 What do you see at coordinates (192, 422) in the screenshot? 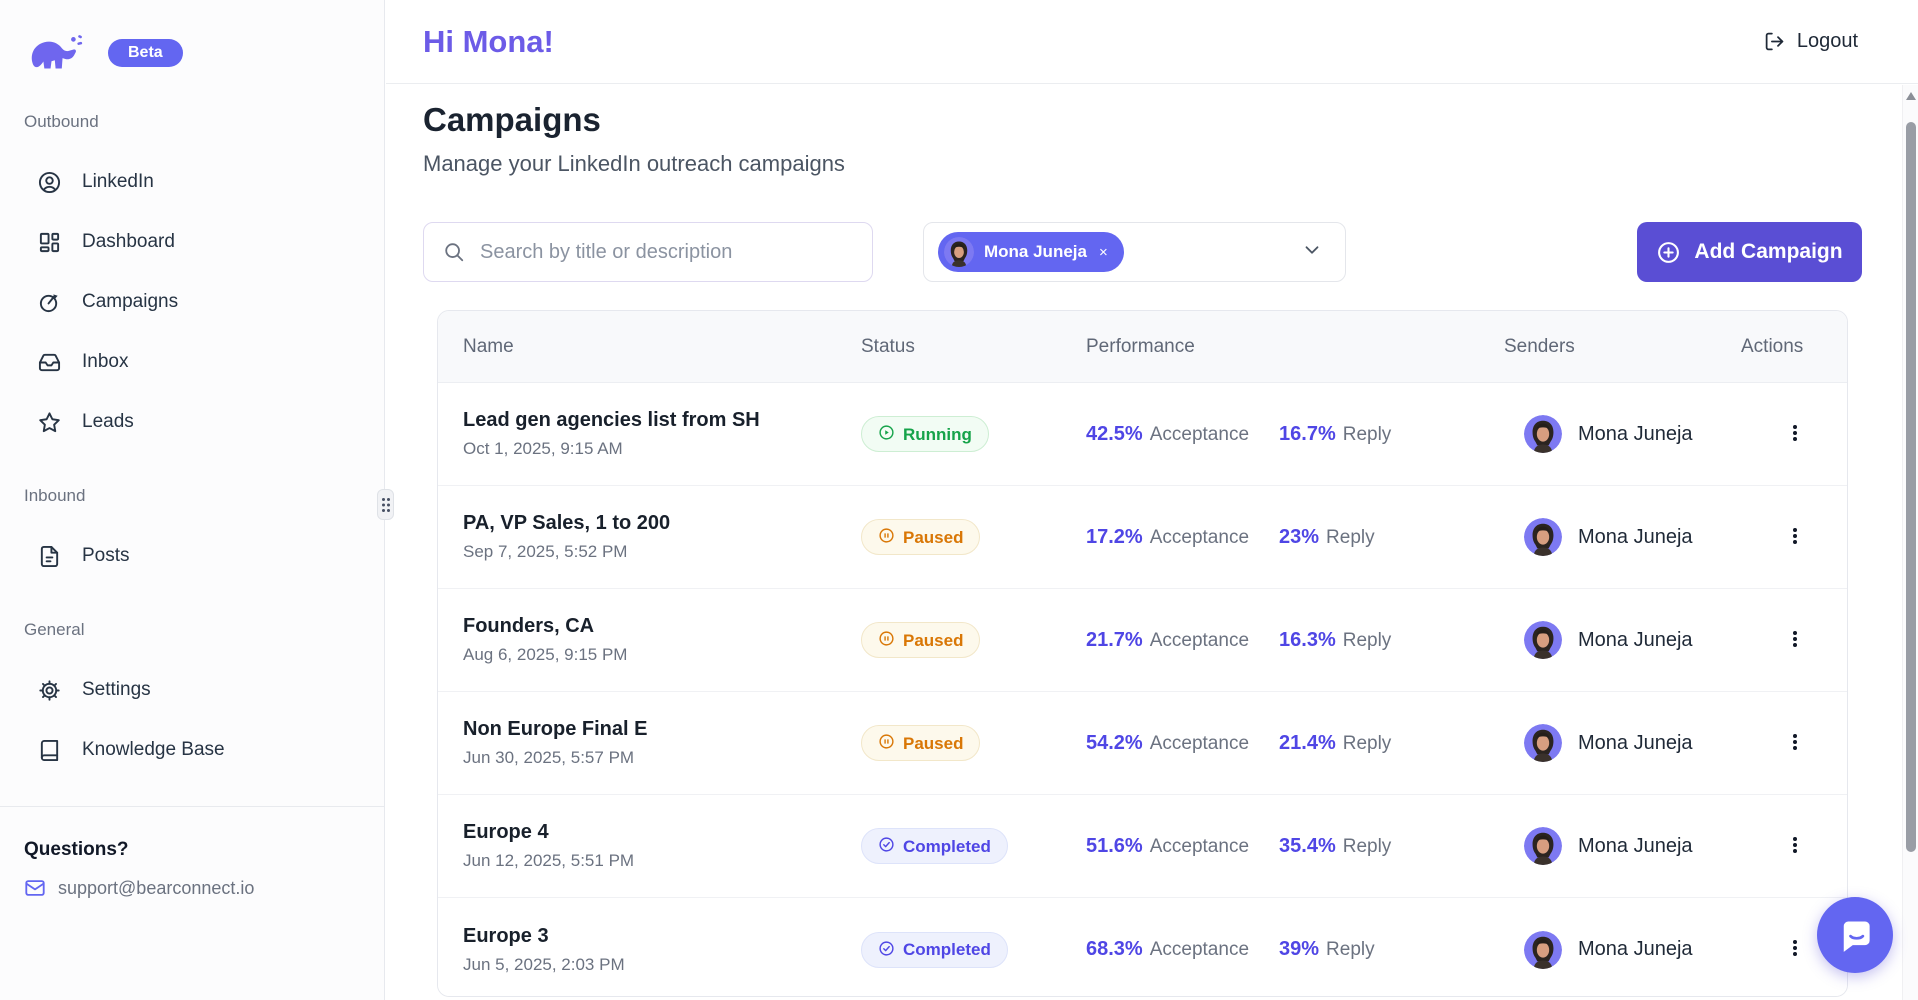
I see `sidebar-item-leads: Leads` at bounding box center [192, 422].